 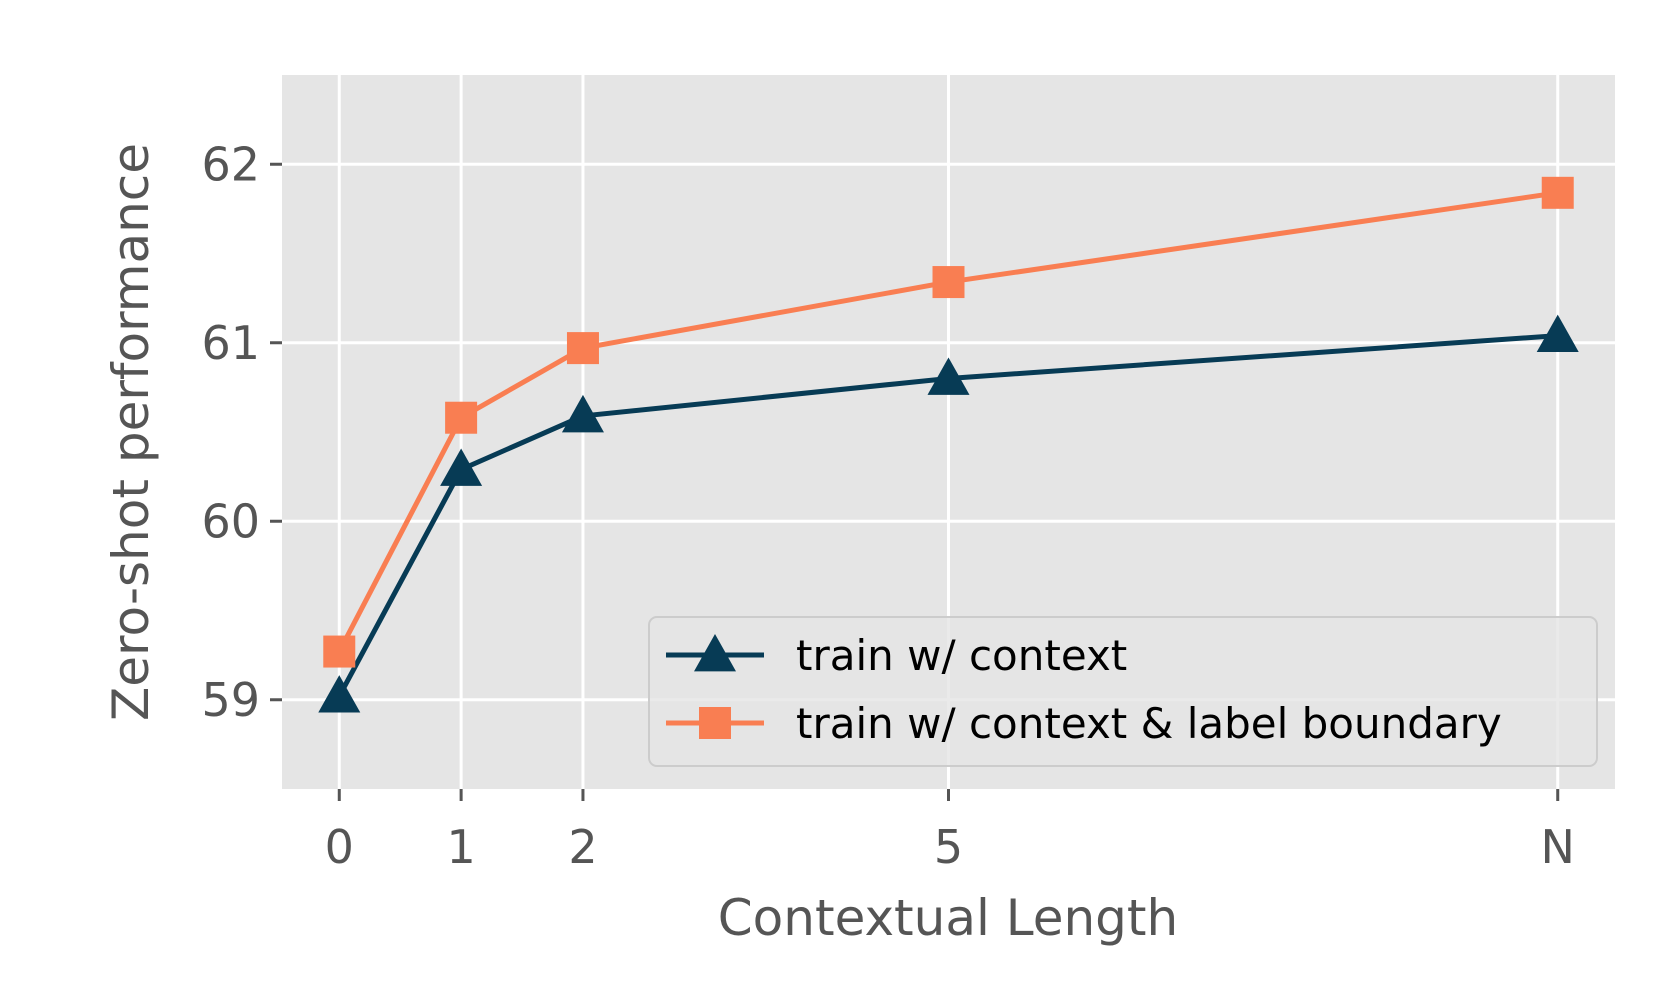 I want to click on legend-item: train w/ context, so click(x=896, y=655).